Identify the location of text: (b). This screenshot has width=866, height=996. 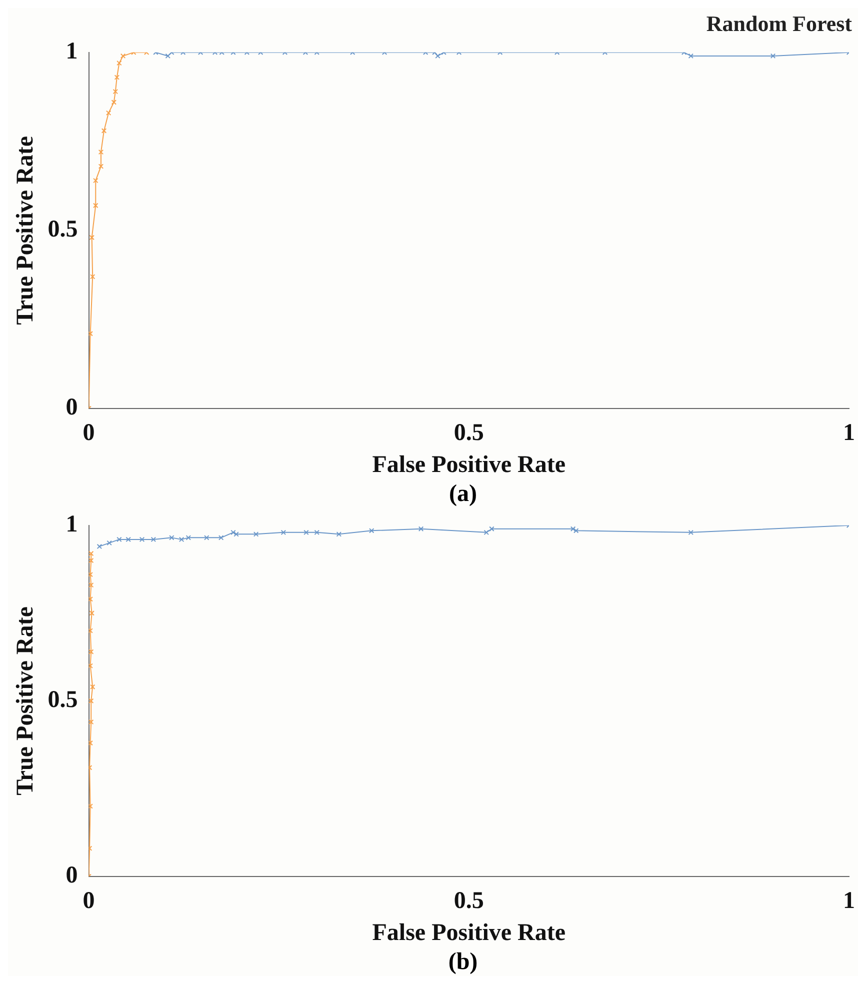
(463, 962).